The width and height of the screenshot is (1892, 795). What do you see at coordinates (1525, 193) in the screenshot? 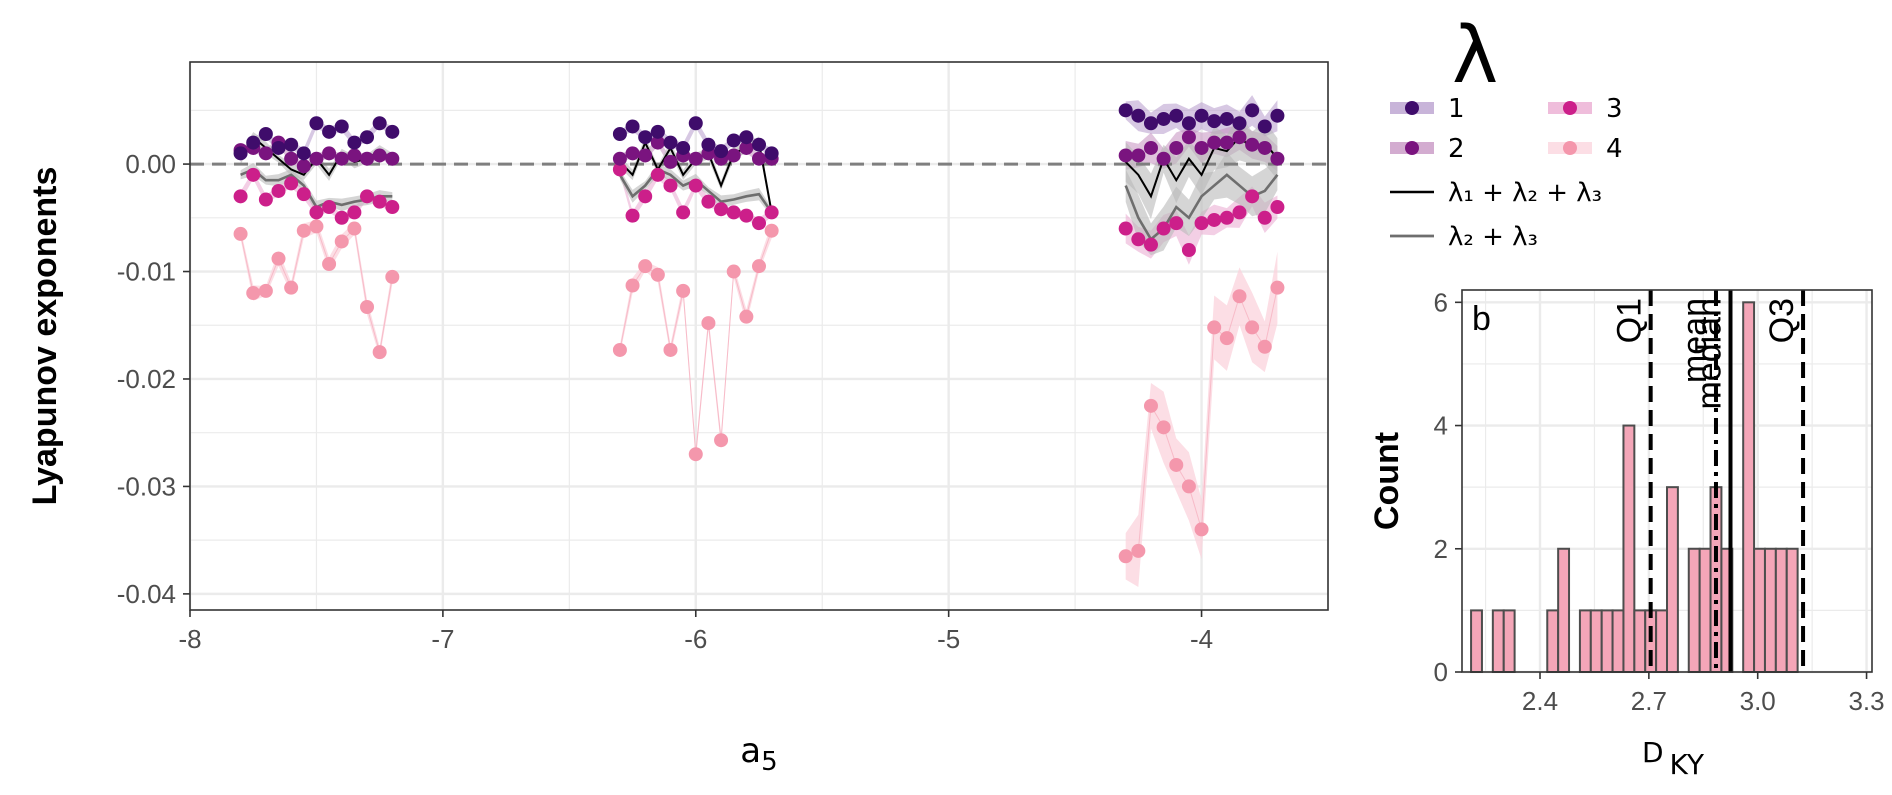
I see `legend-label-sum-123: λ₁ + λ₂ + λ₃` at bounding box center [1525, 193].